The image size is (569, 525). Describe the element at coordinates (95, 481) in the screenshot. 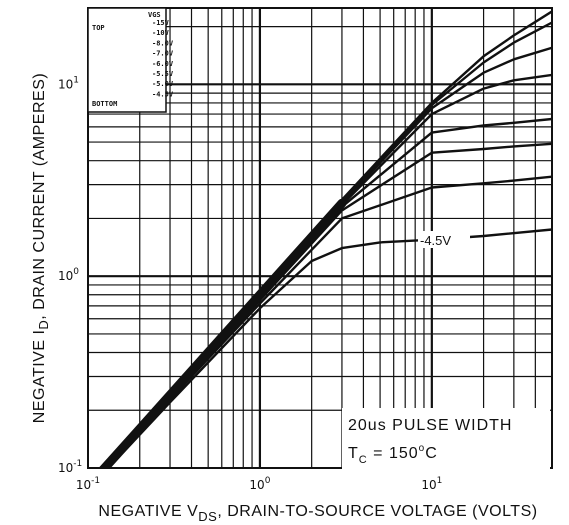

I see `x-tick-exp: -1` at that location.